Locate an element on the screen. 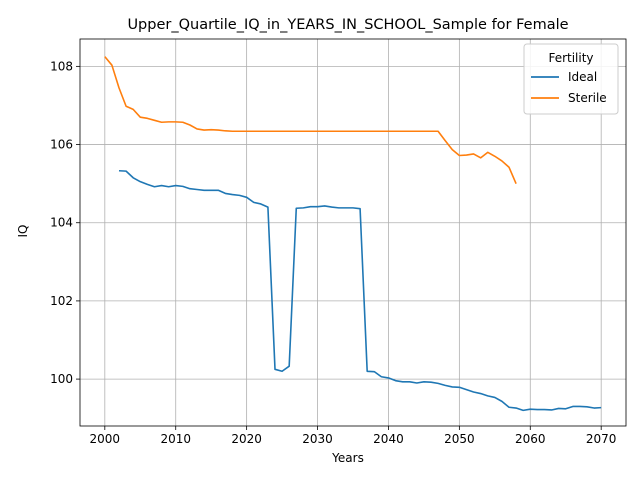  x-tick-label: 2050 is located at coordinates (459, 439).